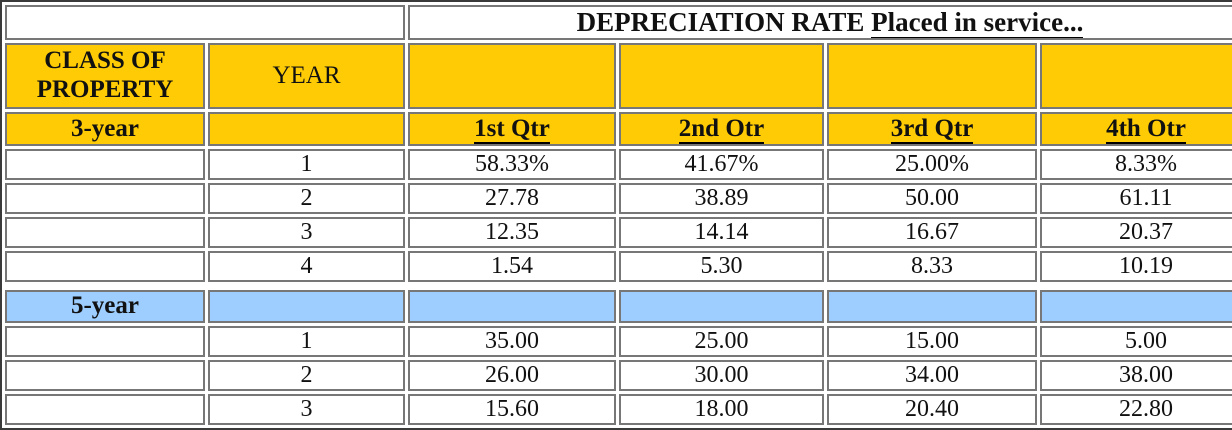  I want to click on quarter-header-1: 1st Qtr, so click(512, 129).